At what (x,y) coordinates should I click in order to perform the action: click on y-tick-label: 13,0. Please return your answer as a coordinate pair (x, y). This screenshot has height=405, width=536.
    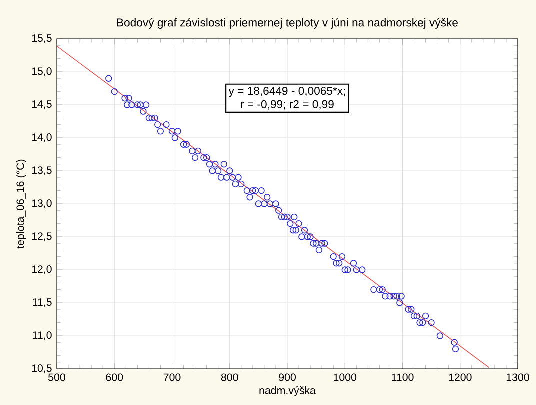
    Looking at the image, I should click on (42, 204).